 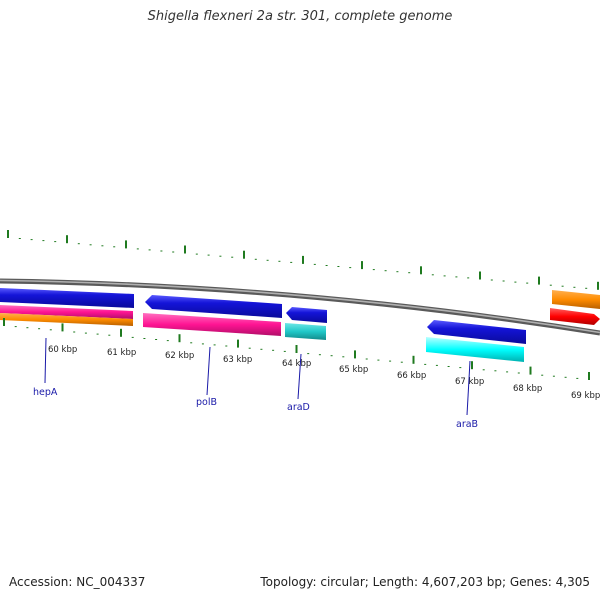 I want to click on gene-feature-orange-right, so click(x=576, y=299).